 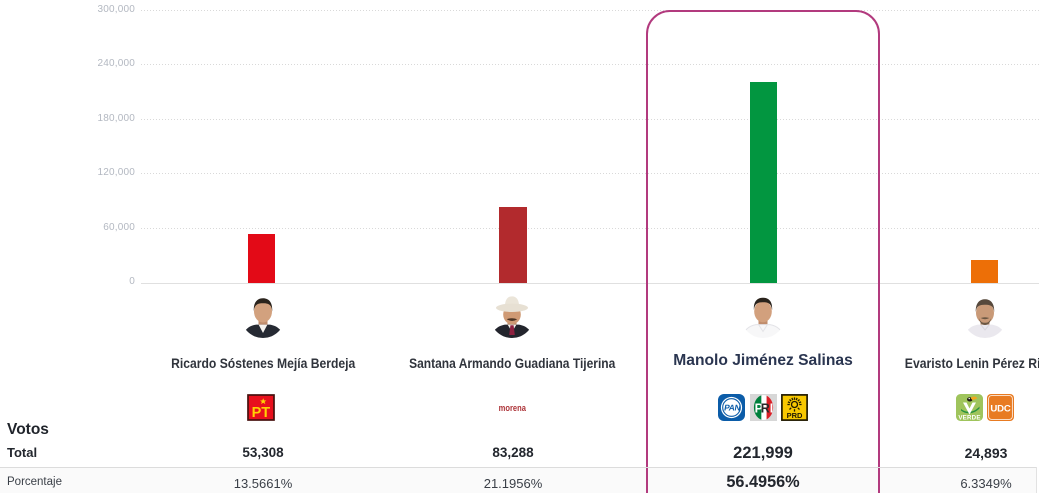 I want to click on svg-text: P, so click(x=759, y=409).